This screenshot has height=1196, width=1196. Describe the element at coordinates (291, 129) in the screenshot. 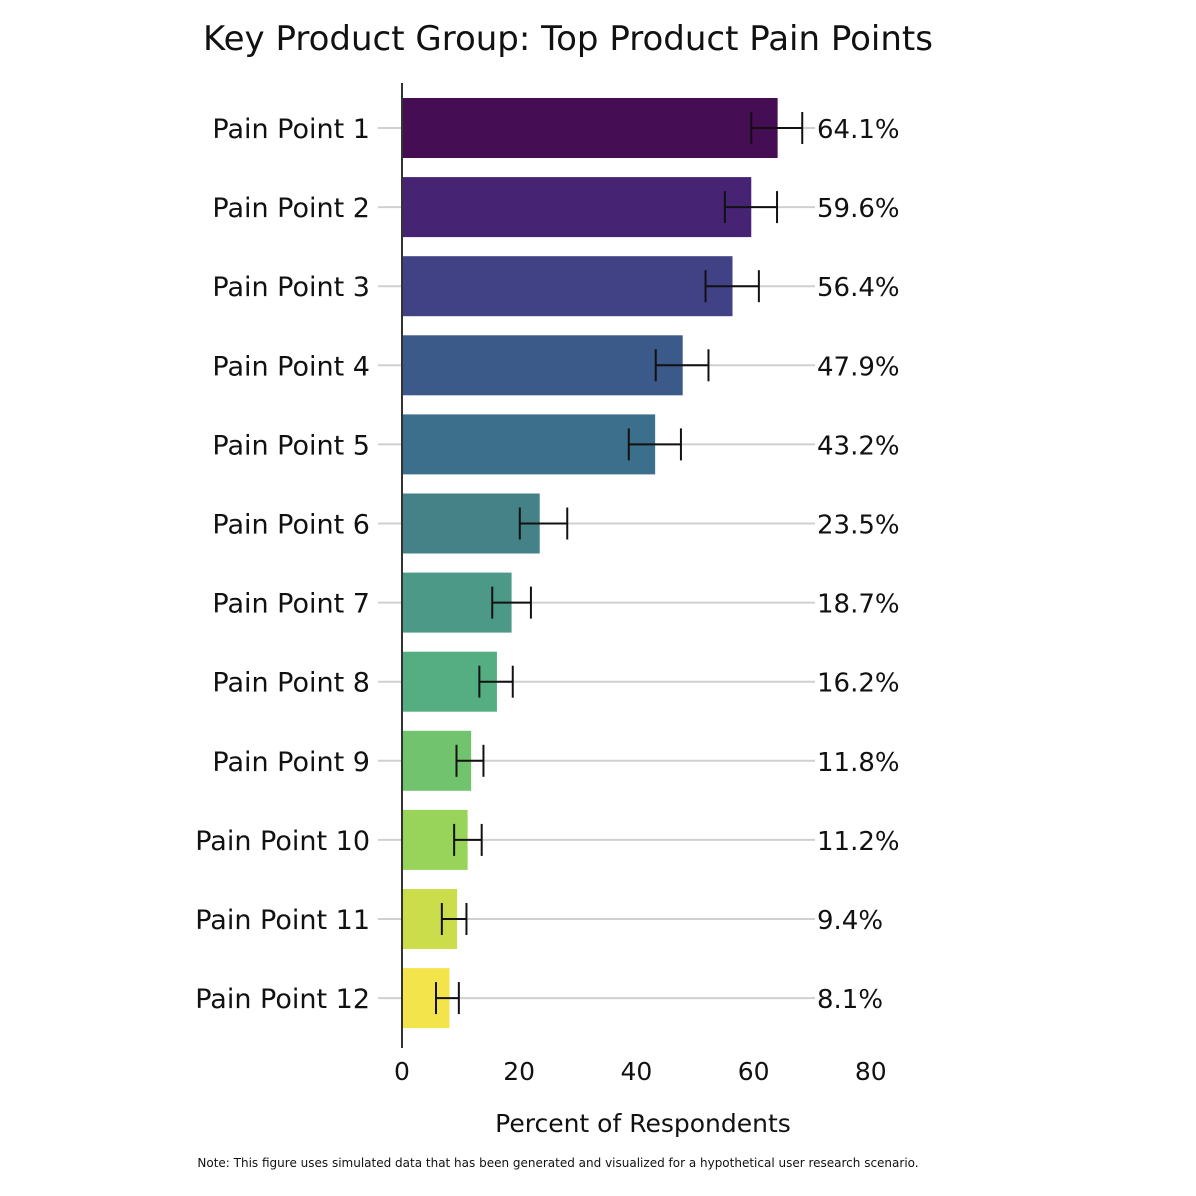

I see `category-label: Pain Point 1` at that location.